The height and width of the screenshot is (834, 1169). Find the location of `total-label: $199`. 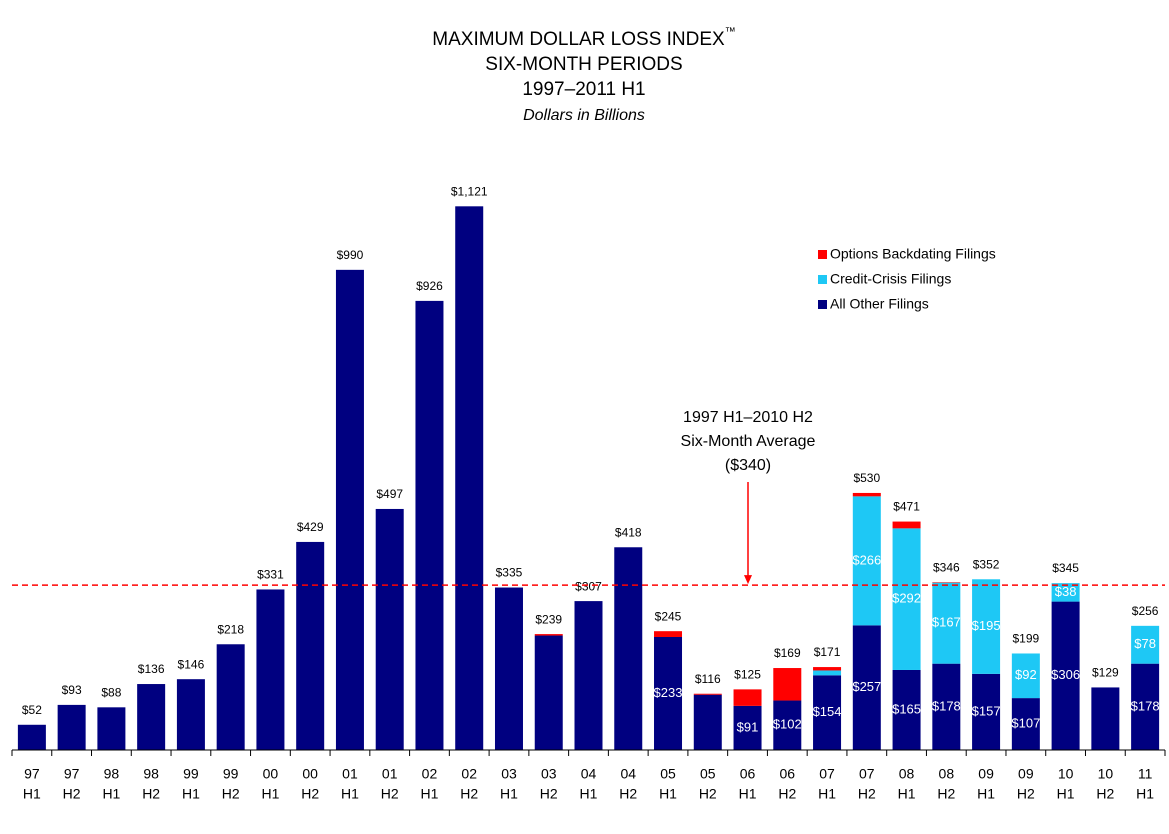

total-label: $199 is located at coordinates (1025, 639).